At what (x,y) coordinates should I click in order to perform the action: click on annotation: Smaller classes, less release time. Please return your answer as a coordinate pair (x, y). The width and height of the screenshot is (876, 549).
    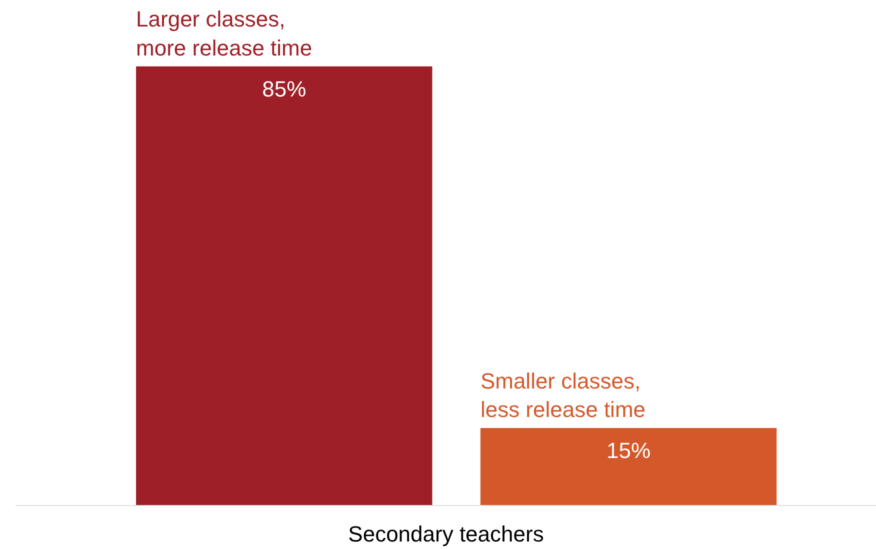
    Looking at the image, I should click on (563, 395).